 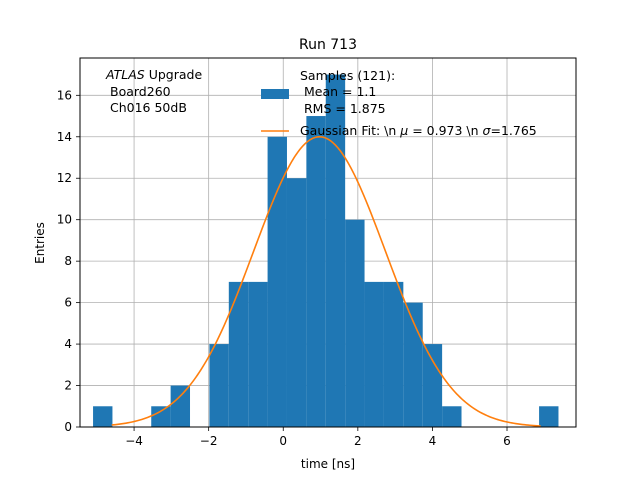 What do you see at coordinates (318, 437) in the screenshot?
I see `x-axis-ticks: −4 −2 0 2 4 6` at bounding box center [318, 437].